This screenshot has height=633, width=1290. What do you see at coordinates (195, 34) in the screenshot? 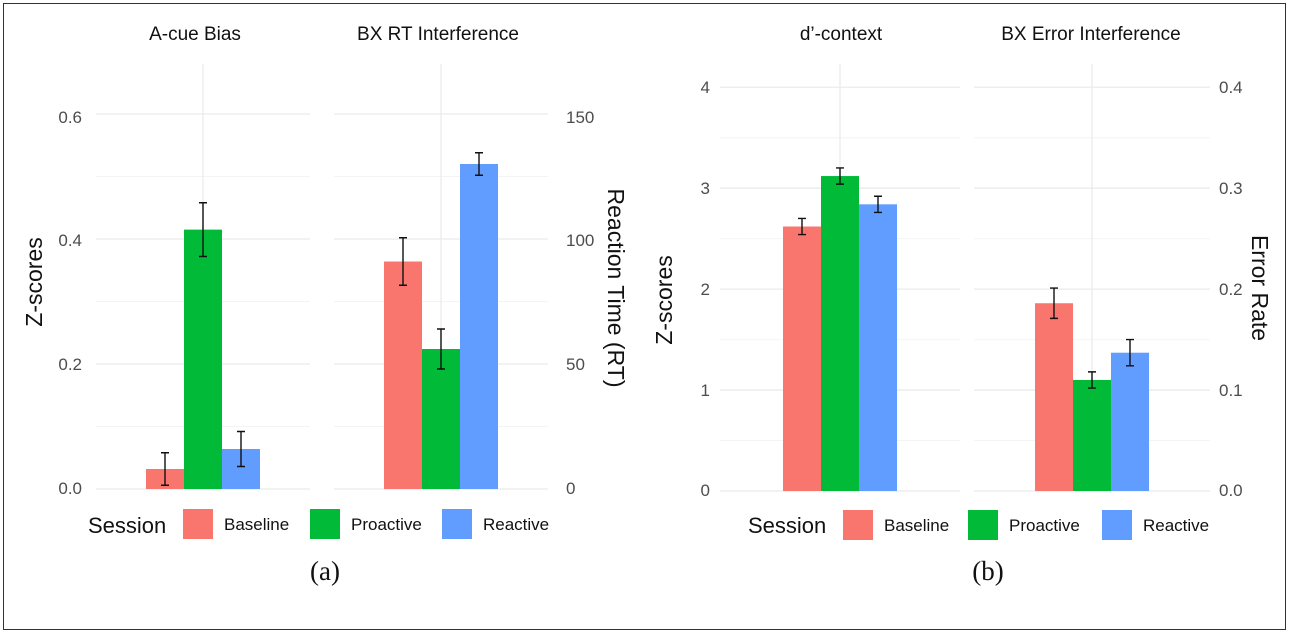
I see `panel-title: A-cue Bias` at bounding box center [195, 34].